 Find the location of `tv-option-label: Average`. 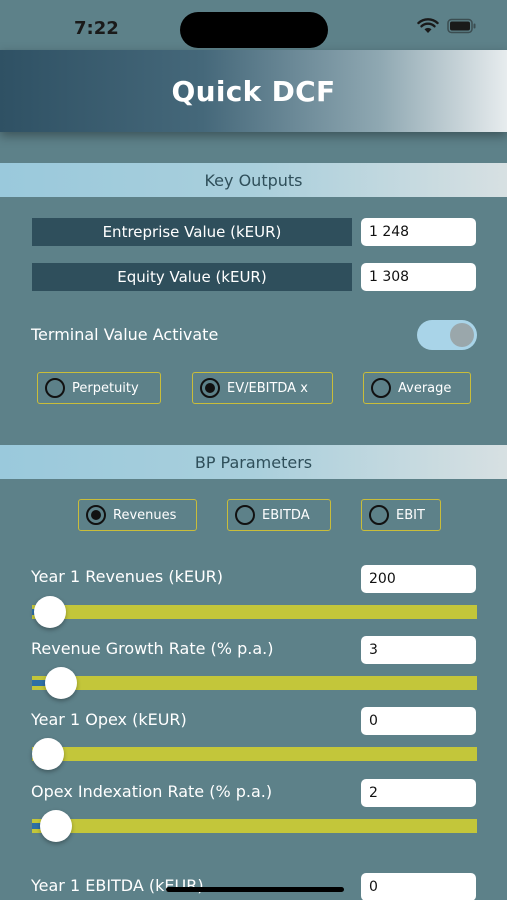

tv-option-label: Average is located at coordinates (425, 388).